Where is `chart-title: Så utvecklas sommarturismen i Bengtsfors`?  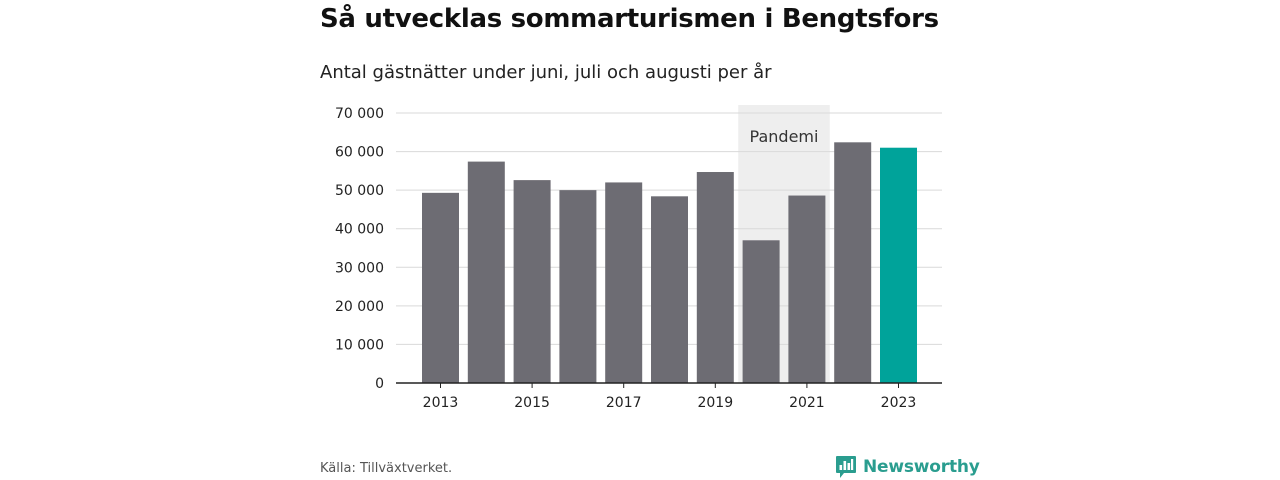 chart-title: Så utvecklas sommarturismen i Bengtsfors is located at coordinates (629, 19).